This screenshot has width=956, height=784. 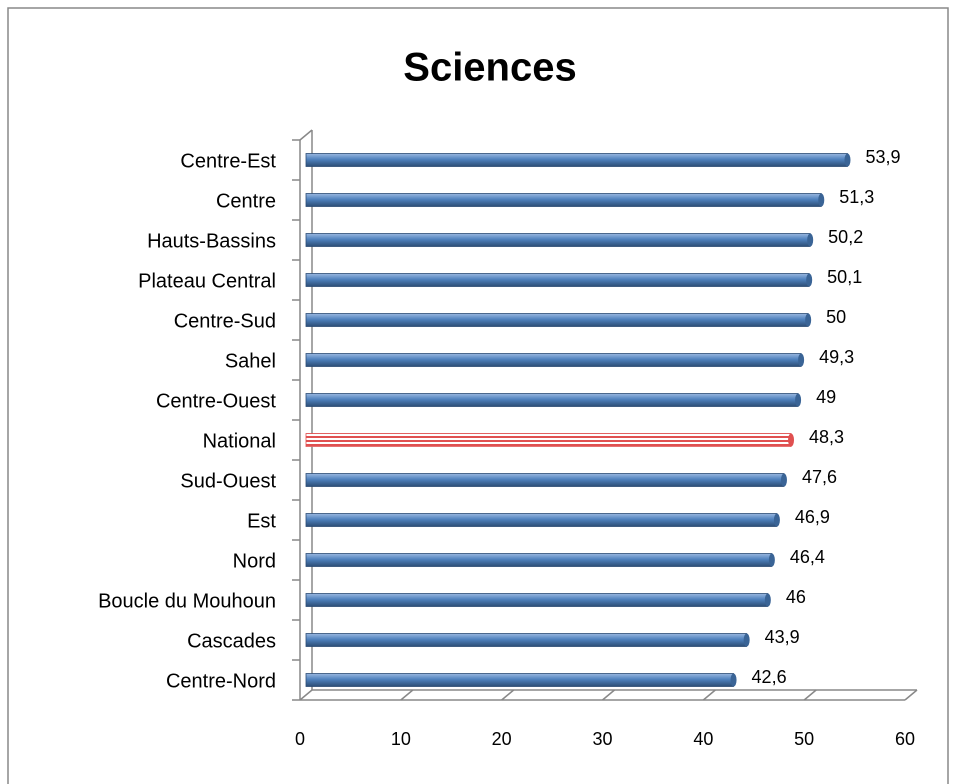 I want to click on value-label: 46,4, so click(x=807, y=557).